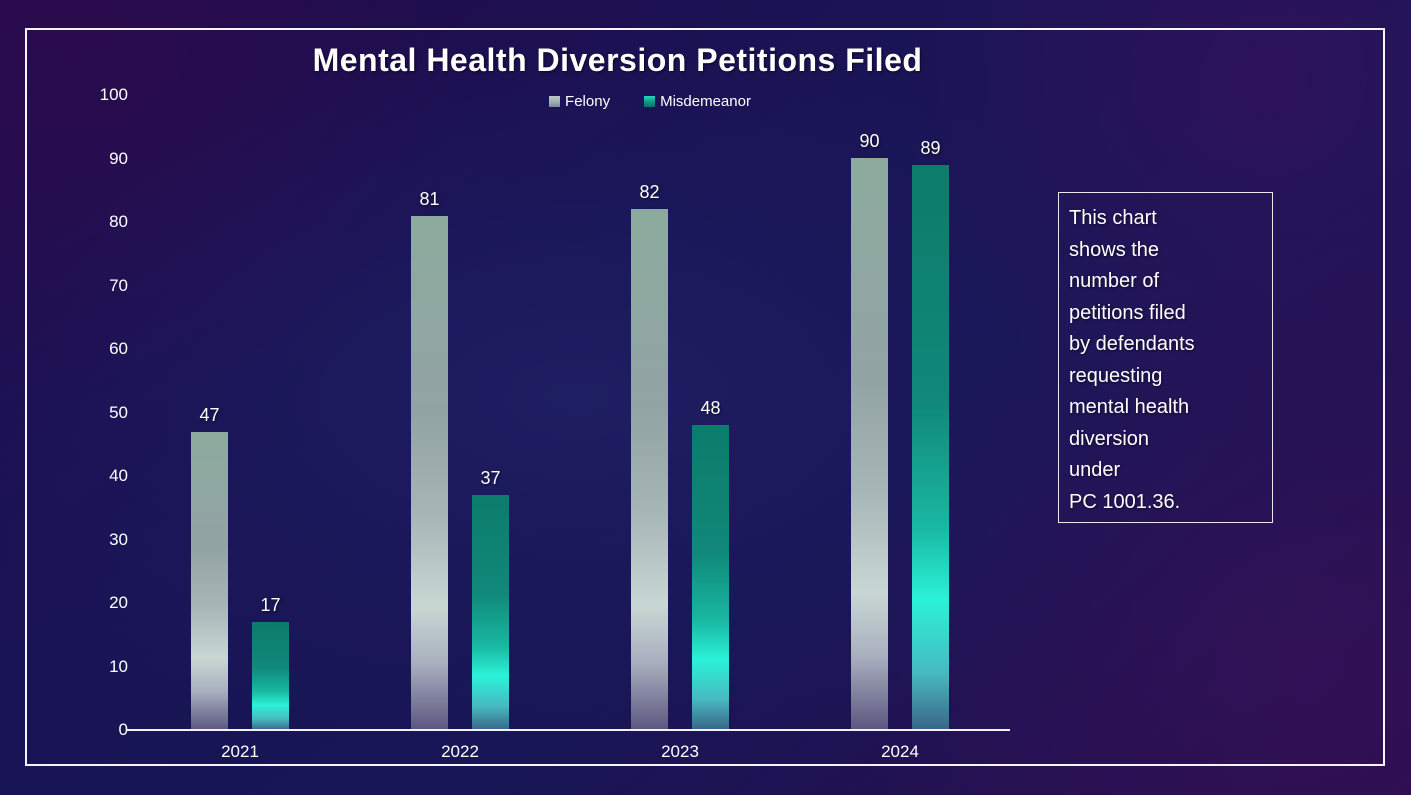  What do you see at coordinates (118, 412) in the screenshot?
I see `y-axis-tick-50: 50` at bounding box center [118, 412].